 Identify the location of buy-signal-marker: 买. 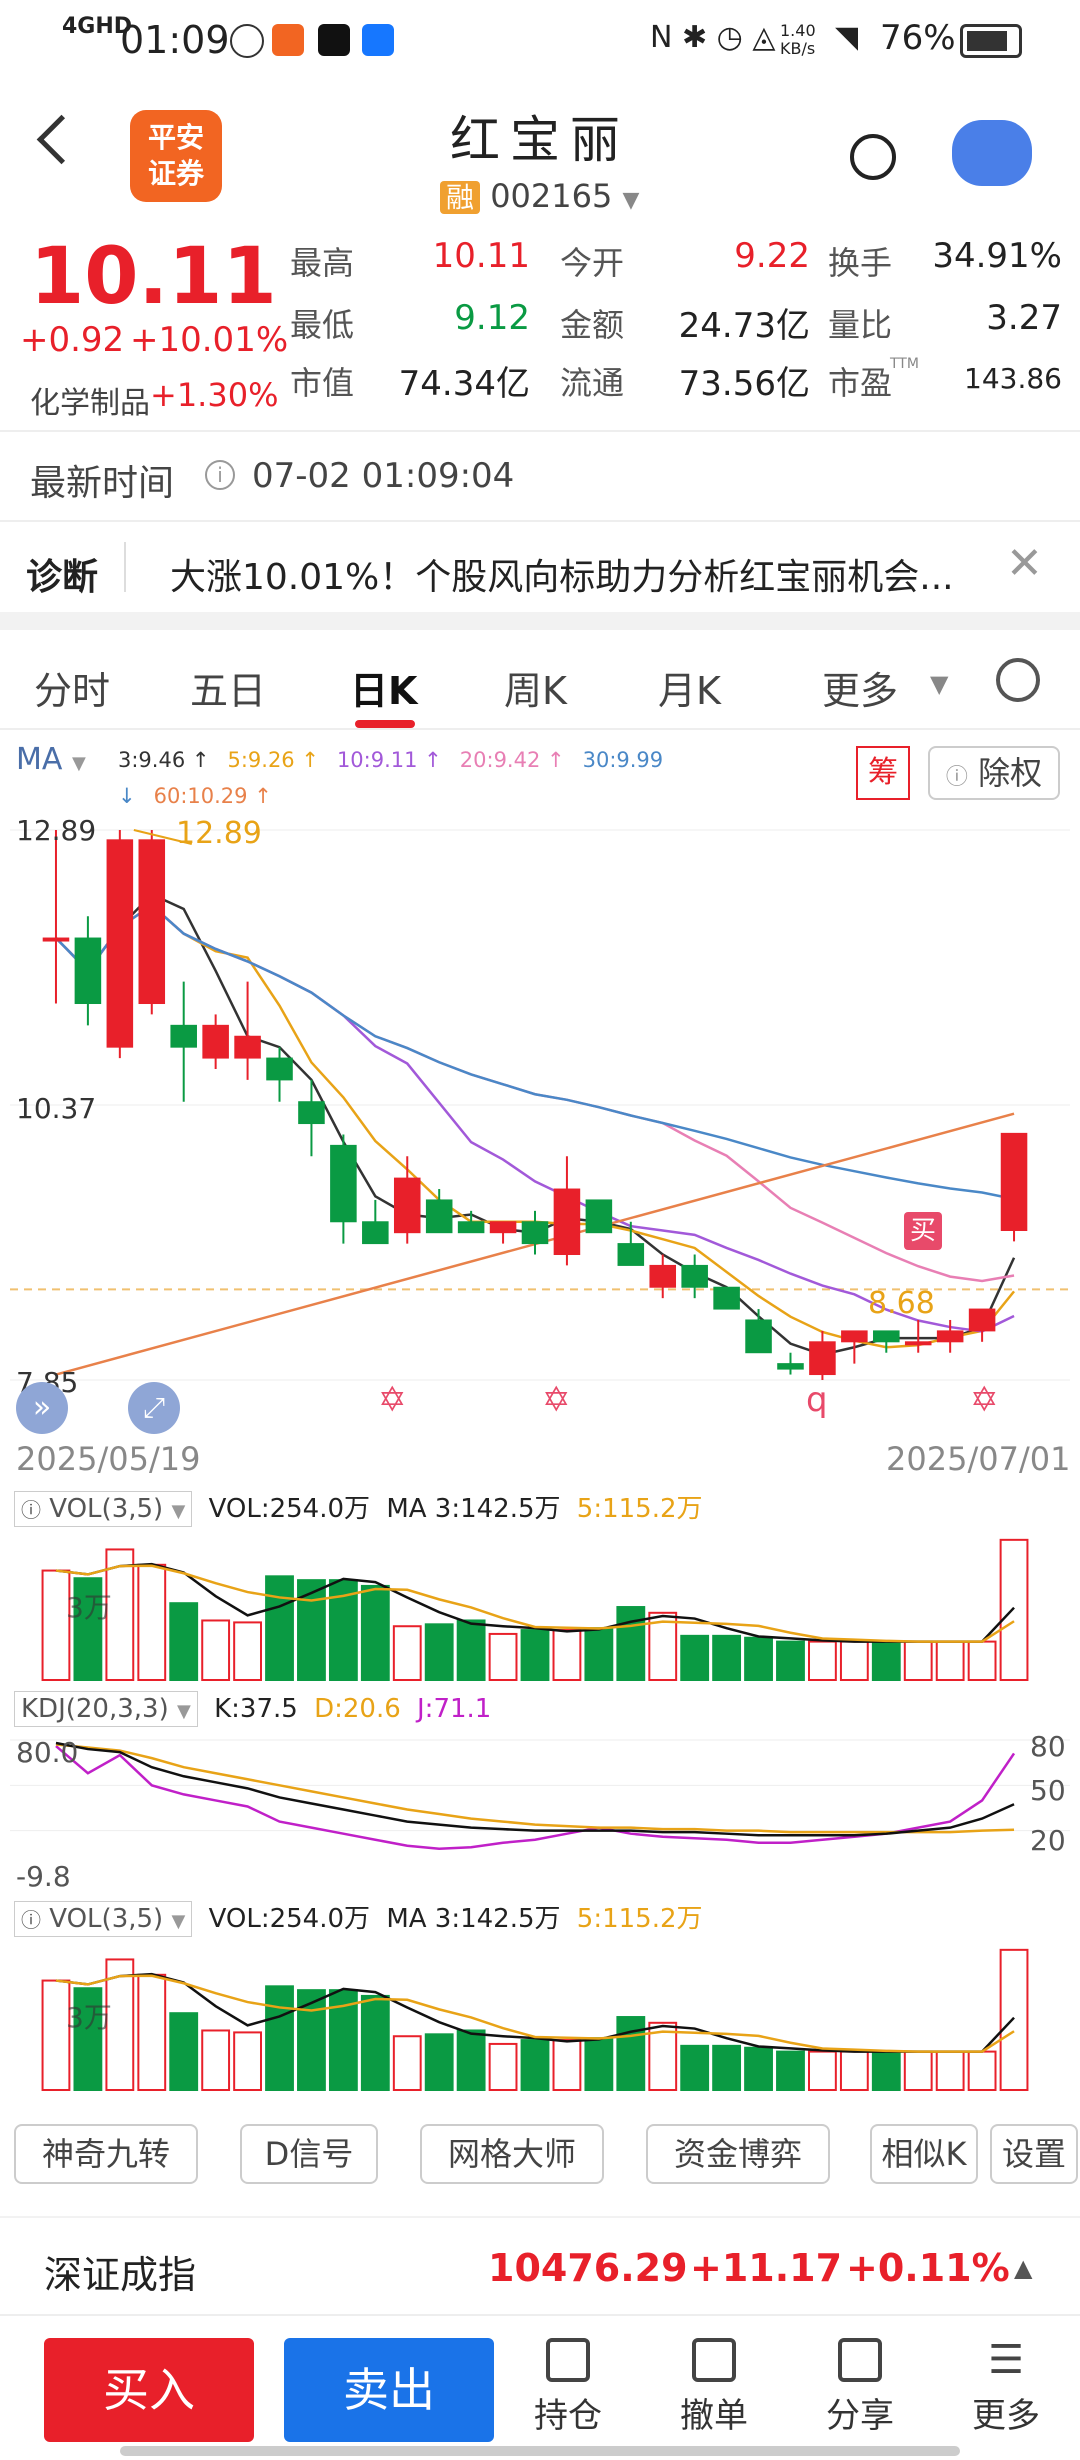
(923, 1231).